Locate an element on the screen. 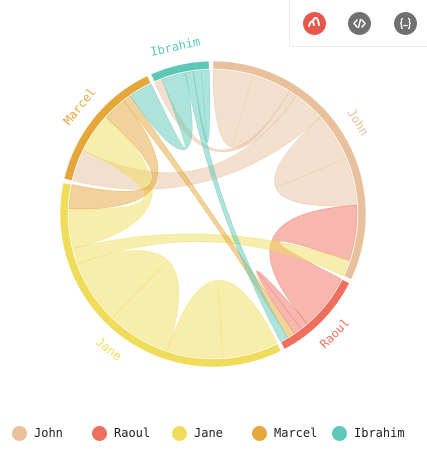  legend-label: John is located at coordinates (48, 433).